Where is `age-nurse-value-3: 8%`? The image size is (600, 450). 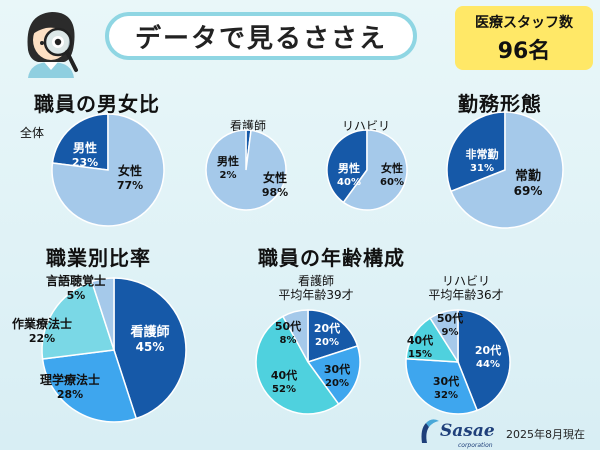 age-nurse-value-3: 8% is located at coordinates (288, 340).